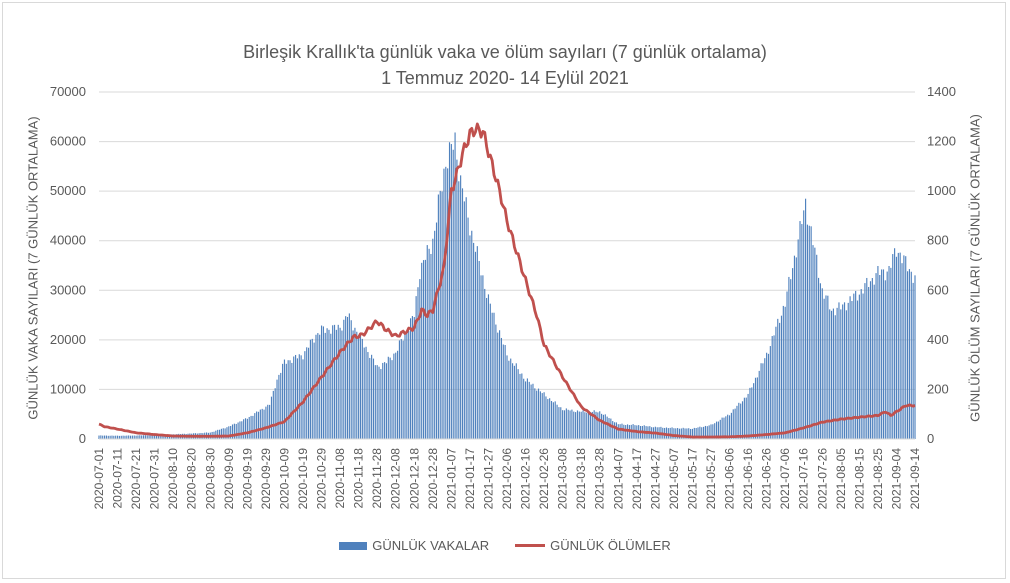  What do you see at coordinates (655, 479) in the screenshot?
I see `x-tick-label: 2021-04-27` at bounding box center [655, 479].